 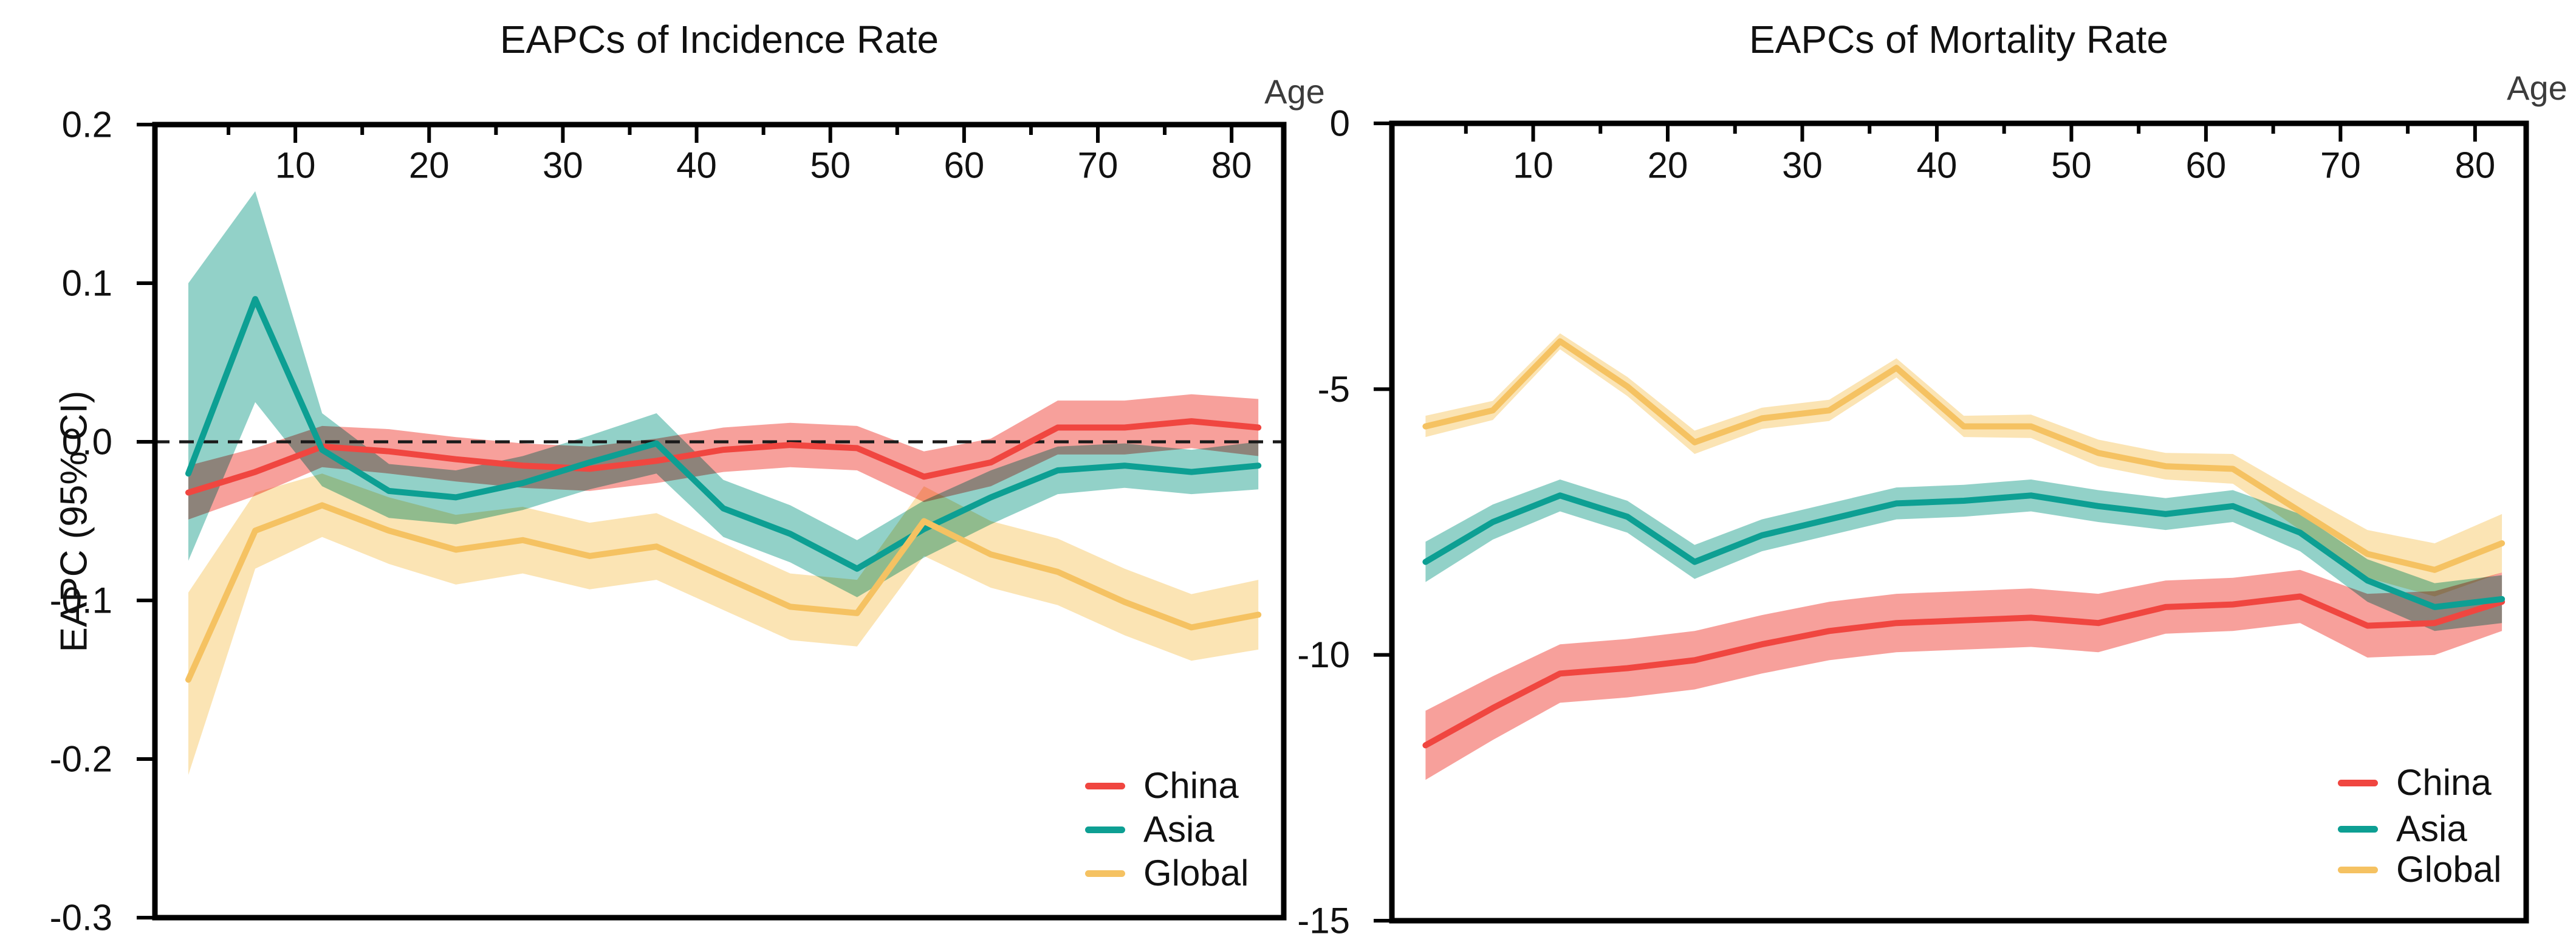 I want to click on asia-ci-band, so click(x=1964, y=555).